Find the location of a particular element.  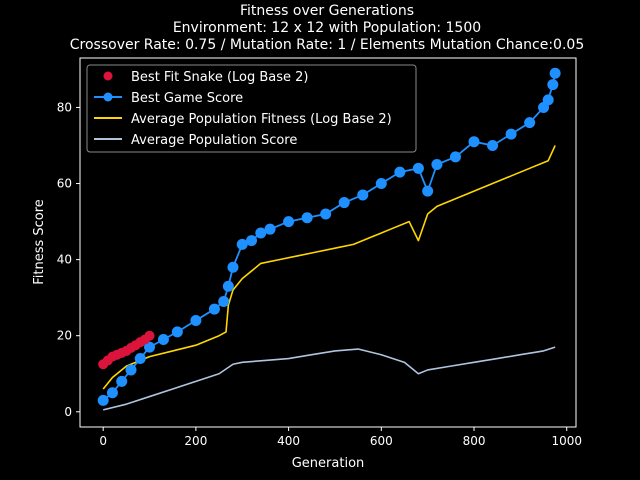

y-tick-label: 0 is located at coordinates (68, 412).